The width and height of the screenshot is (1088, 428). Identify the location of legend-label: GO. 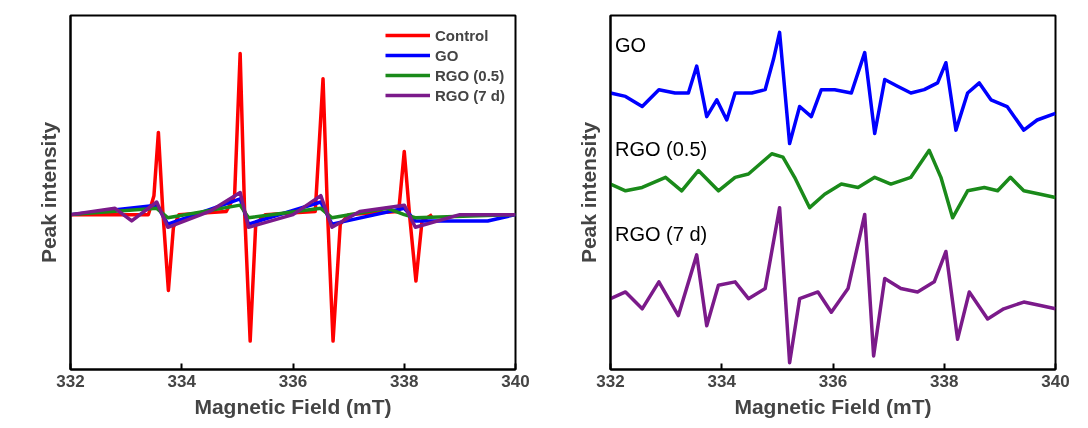
(447, 55).